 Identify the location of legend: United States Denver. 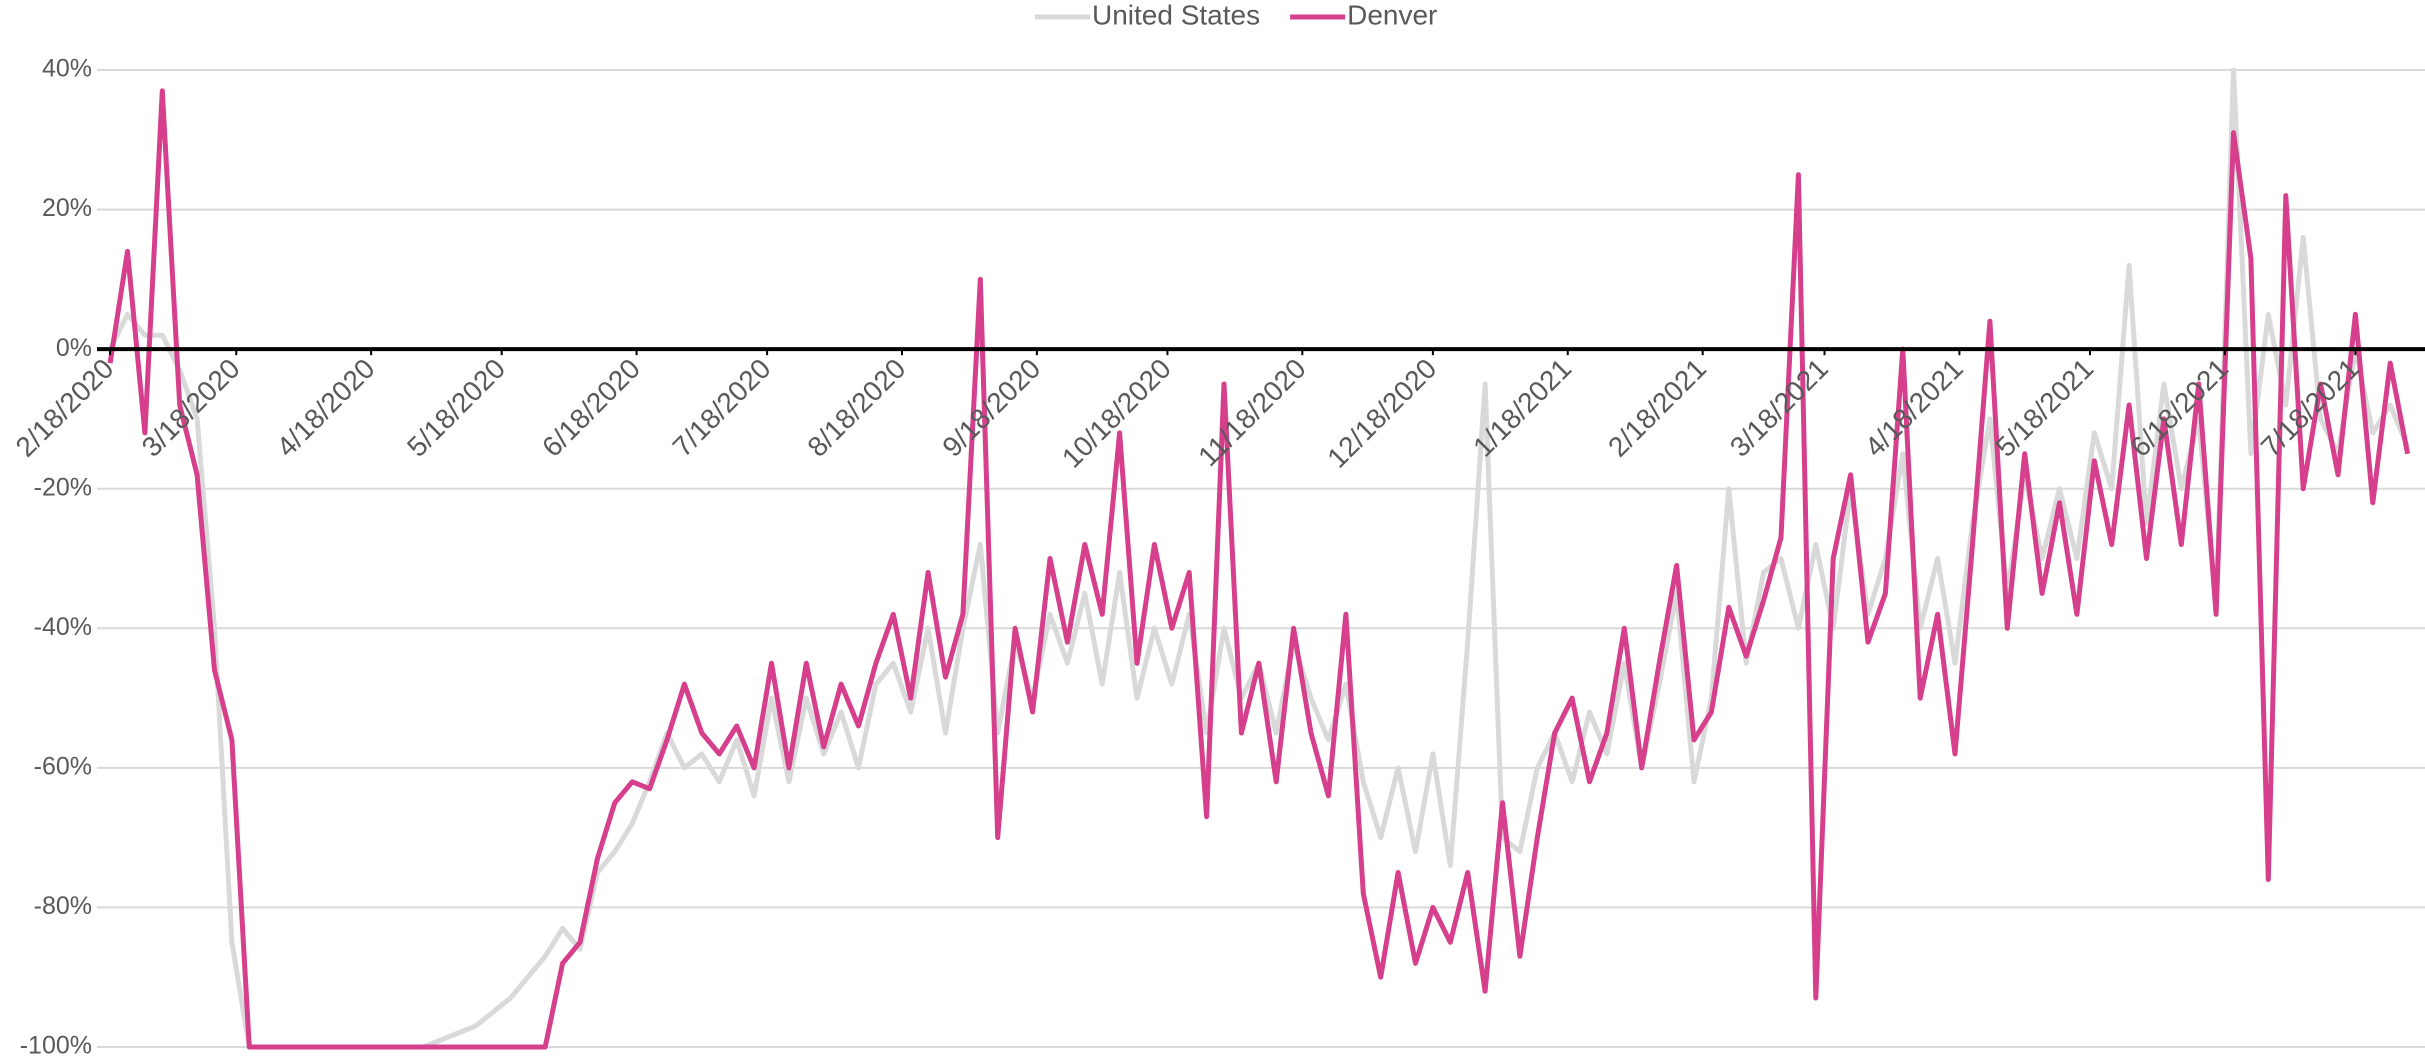
(1236, 15).